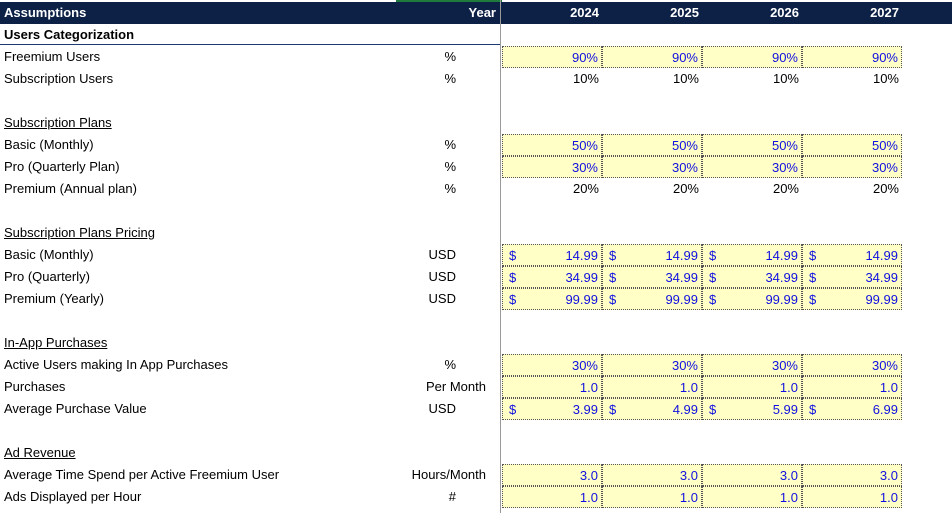 Image resolution: width=952 pixels, height=513 pixels. I want to click on cell-value: 6.99, so click(885, 409).